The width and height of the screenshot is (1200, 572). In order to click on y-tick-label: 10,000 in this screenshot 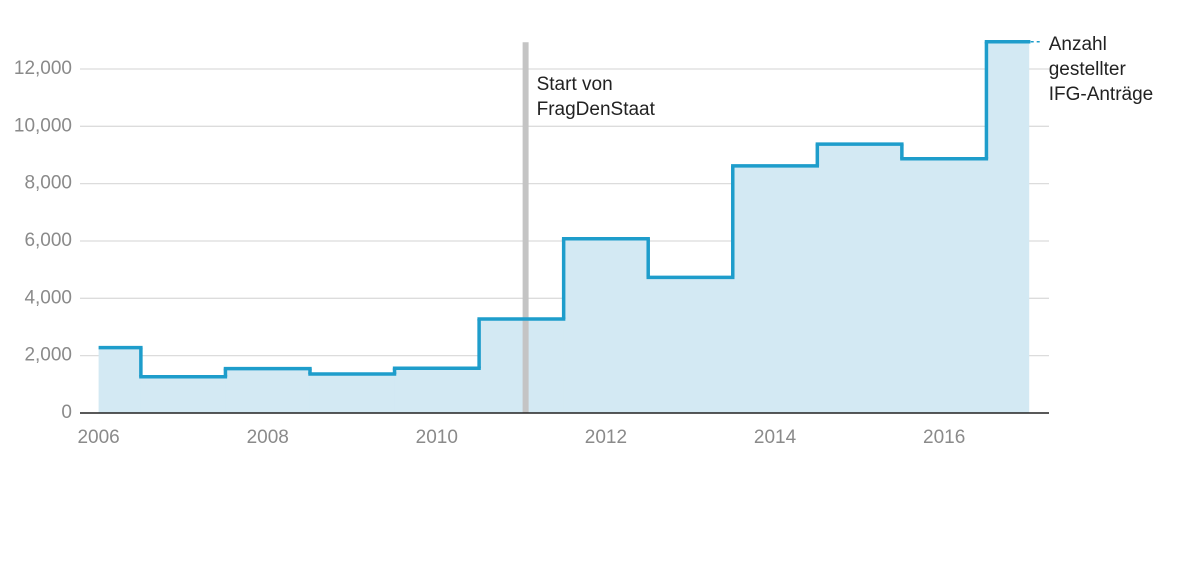, I will do `click(43, 125)`.